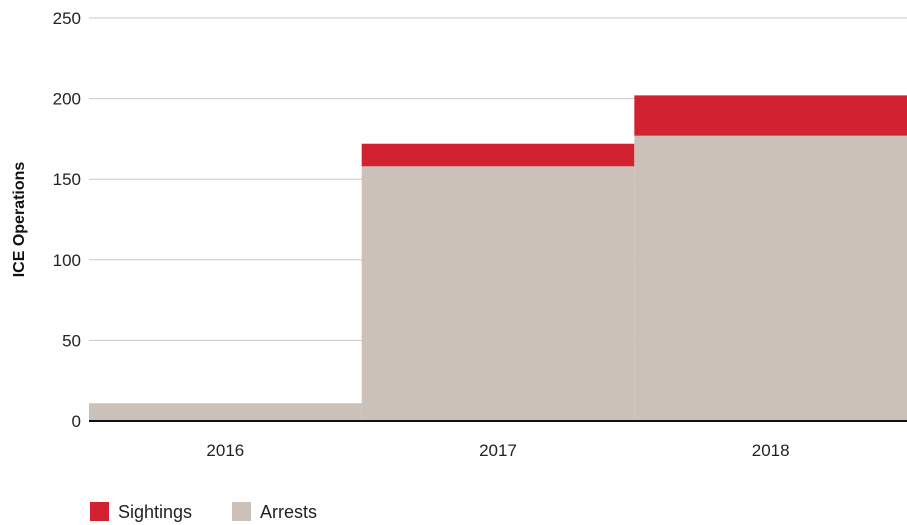 This screenshot has width=907, height=525. What do you see at coordinates (76, 421) in the screenshot?
I see `y-tick-label: 0` at bounding box center [76, 421].